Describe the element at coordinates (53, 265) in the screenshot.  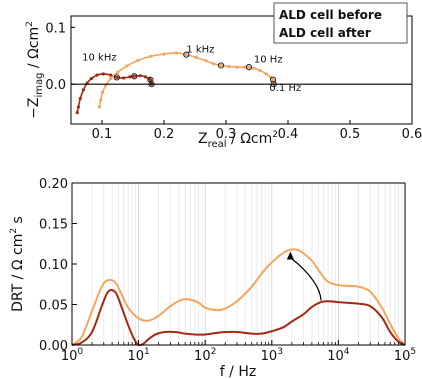
I see `drt-y-tick-label: 0.10` at that location.